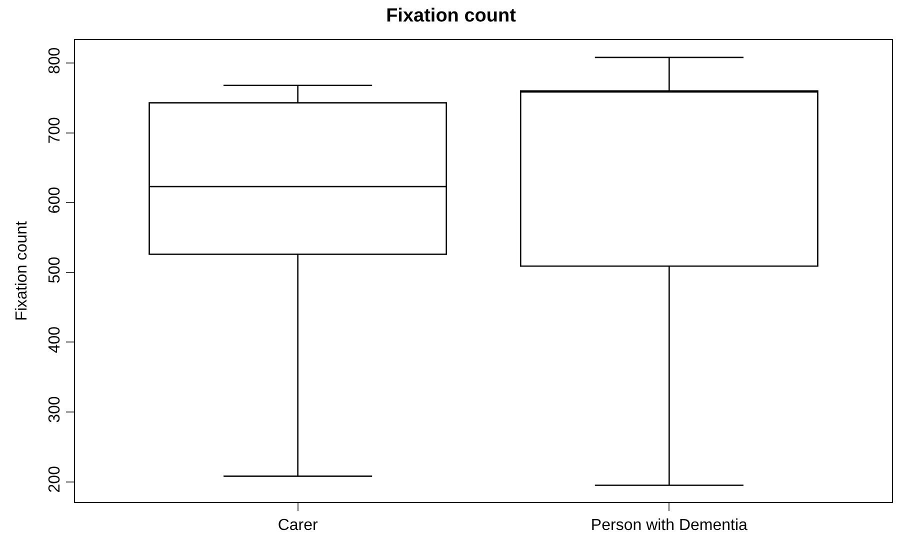 The width and height of the screenshot is (902, 547). What do you see at coordinates (55, 479) in the screenshot?
I see `y-tick-label: 200` at bounding box center [55, 479].